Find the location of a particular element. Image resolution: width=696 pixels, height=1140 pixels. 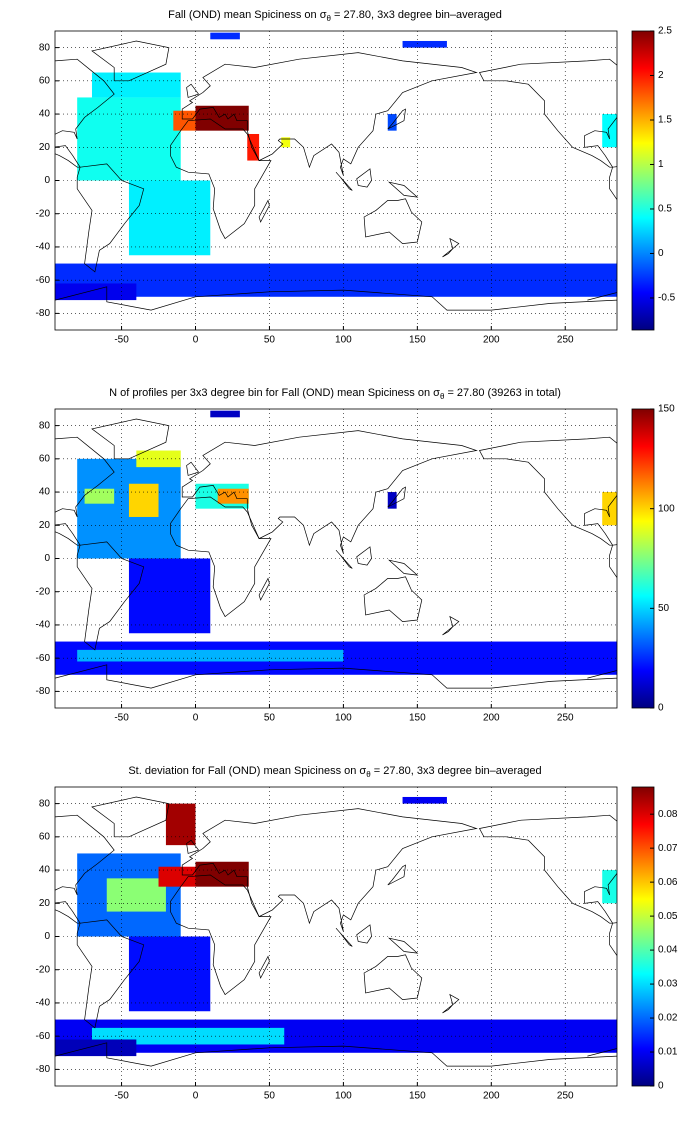

title-text: = 27.80, 3x3 degree bin–averaged is located at coordinates (416, 15).